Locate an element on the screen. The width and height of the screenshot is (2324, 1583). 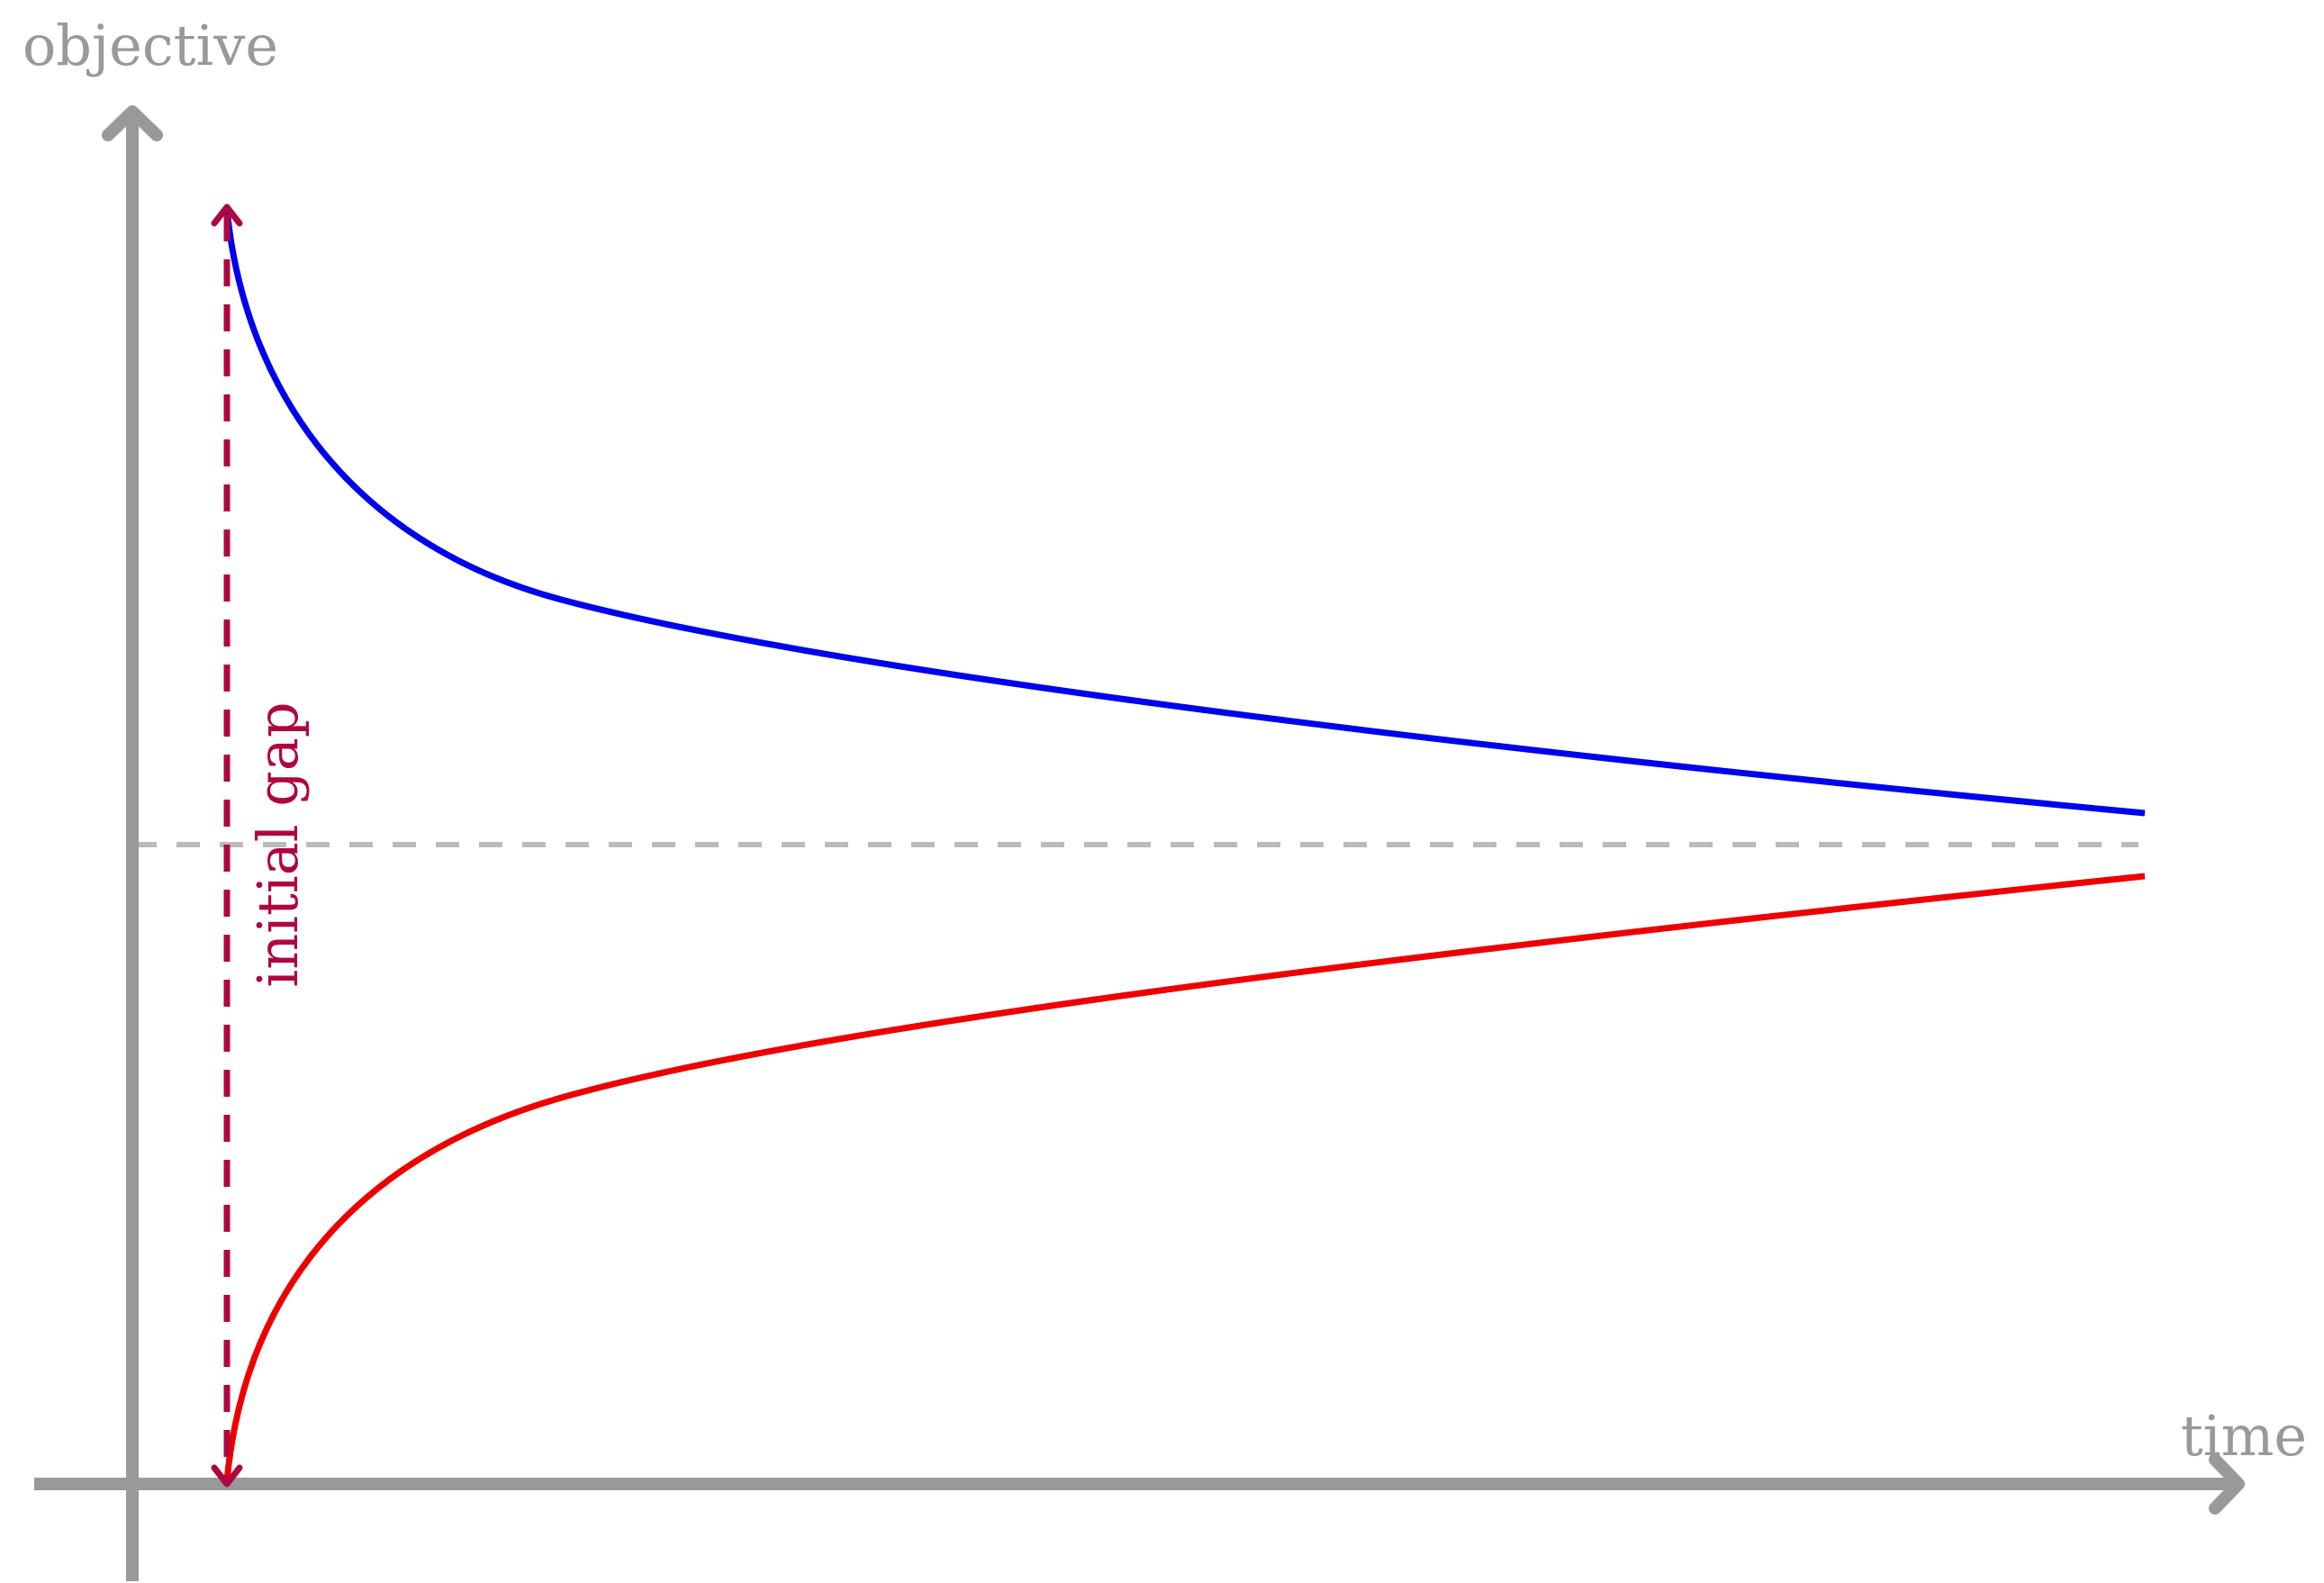
initial-gap-arrowhead-top is located at coordinates (227, 215).